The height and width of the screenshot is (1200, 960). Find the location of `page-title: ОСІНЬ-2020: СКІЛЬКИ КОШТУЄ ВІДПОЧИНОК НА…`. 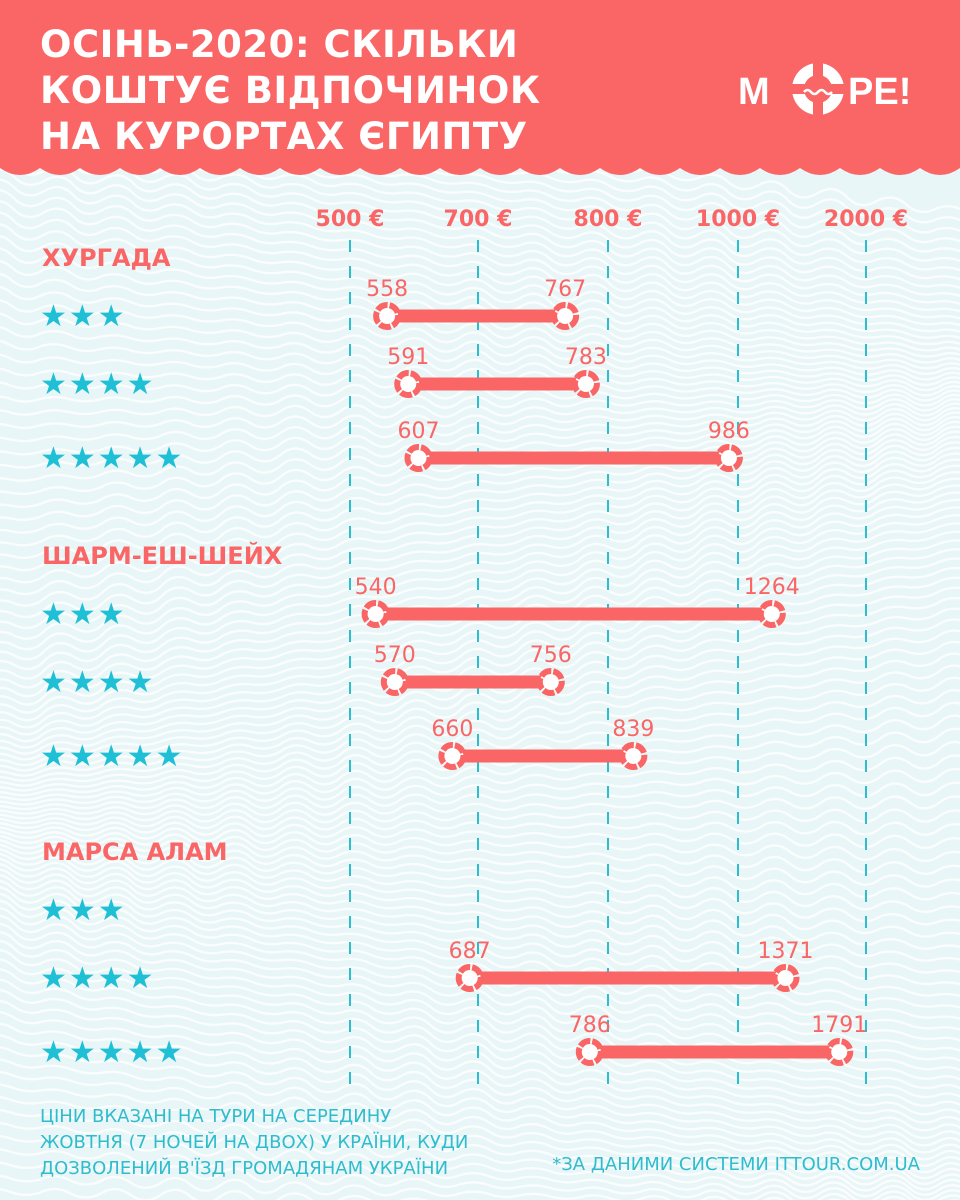

page-title: ОСІНЬ-2020: СКІЛЬКИ КОШТУЄ ВІДПОЧИНОК НА… is located at coordinates (290, 91).